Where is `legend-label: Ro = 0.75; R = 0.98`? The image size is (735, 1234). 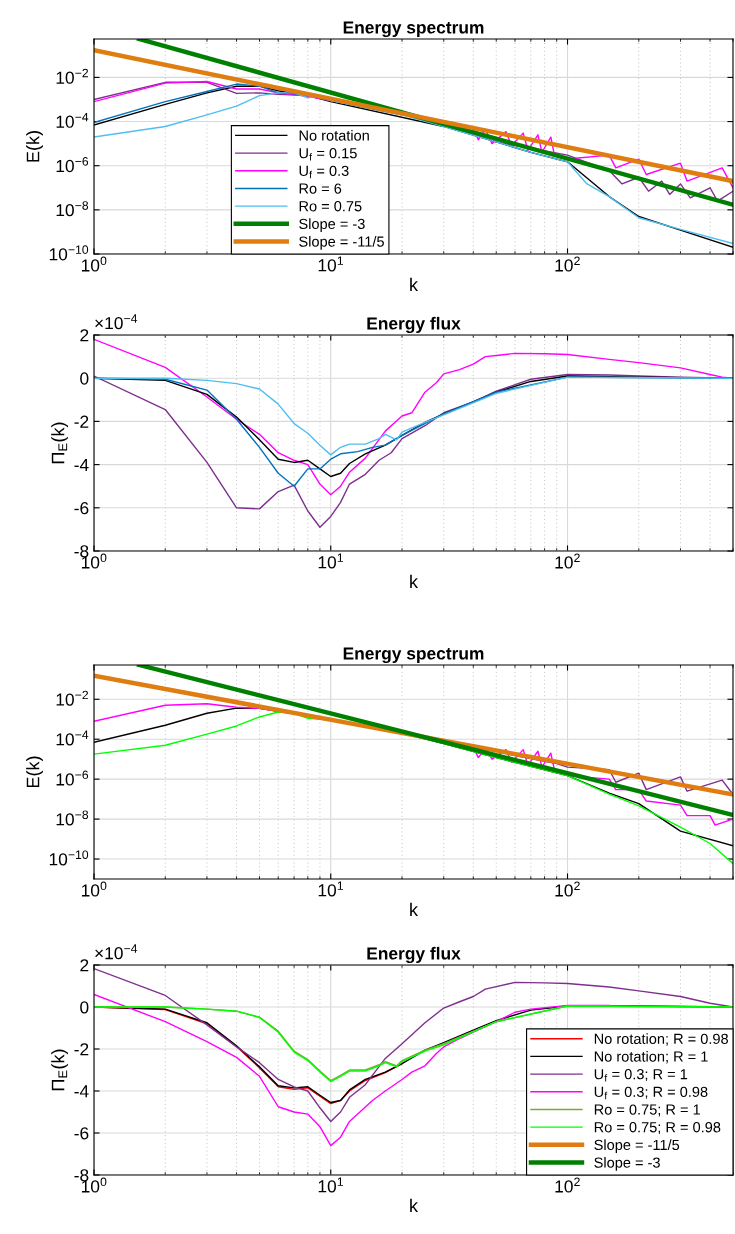 legend-label: Ro = 0.75; R = 0.98 is located at coordinates (657, 1128).